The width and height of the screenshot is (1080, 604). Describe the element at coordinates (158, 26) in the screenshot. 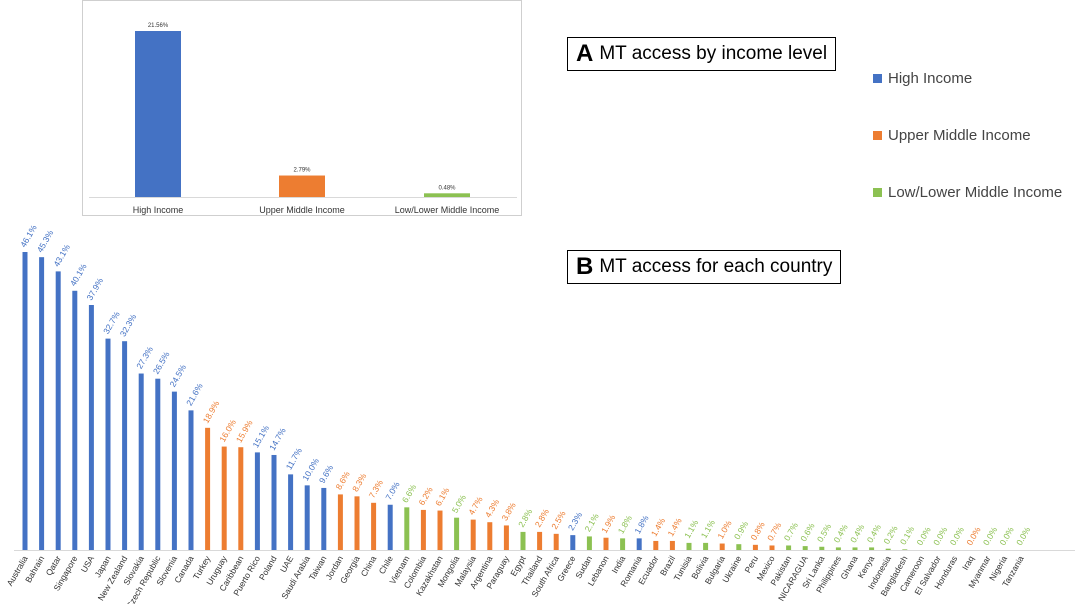

I see `data-label-high-income: 21.56%` at that location.